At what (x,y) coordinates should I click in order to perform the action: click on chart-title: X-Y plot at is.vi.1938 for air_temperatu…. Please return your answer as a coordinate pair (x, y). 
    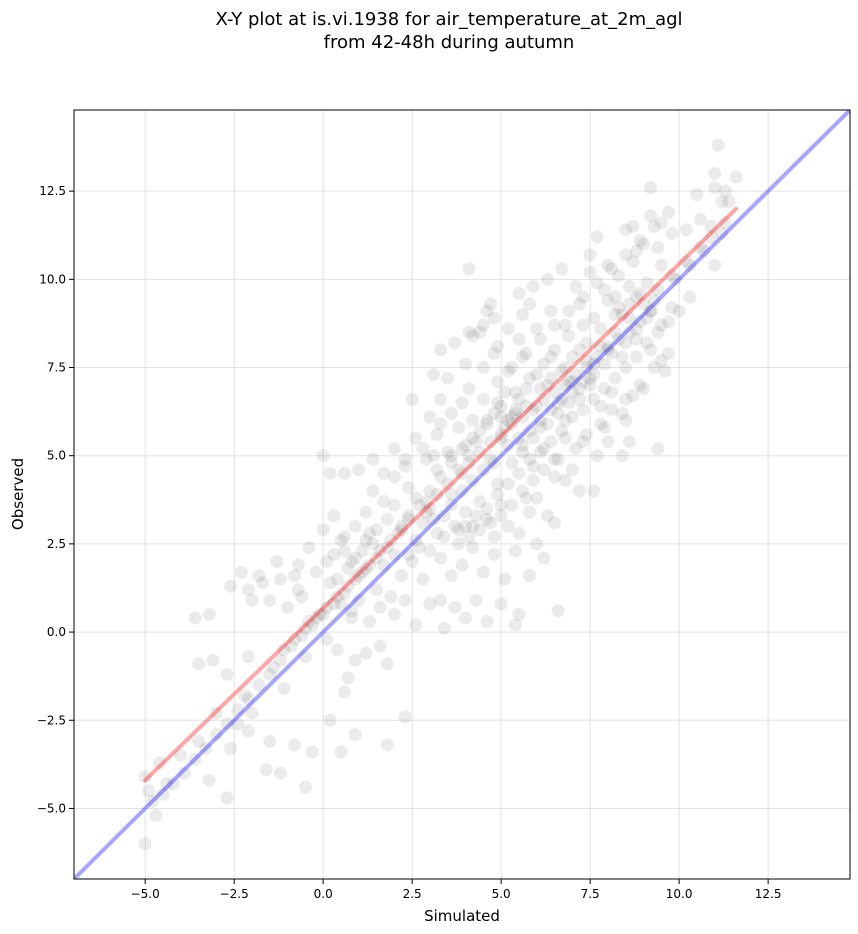
    Looking at the image, I should click on (429, 31).